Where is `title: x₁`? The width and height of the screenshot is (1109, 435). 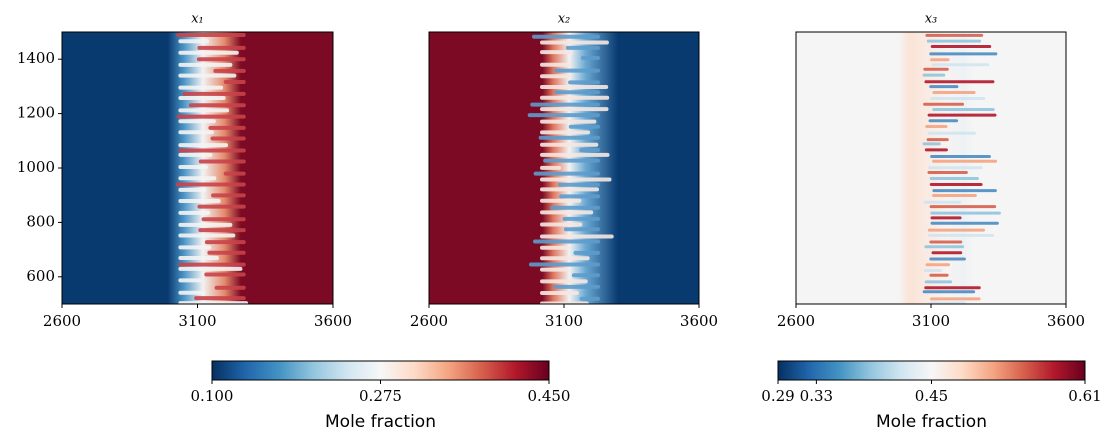 title: x₁ is located at coordinates (197, 19).